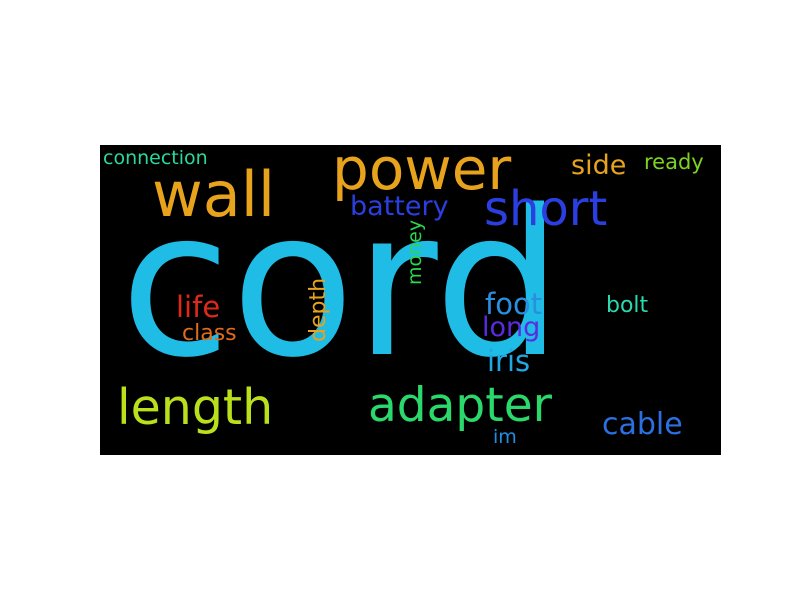  I want to click on word-short: short, so click(546, 209).